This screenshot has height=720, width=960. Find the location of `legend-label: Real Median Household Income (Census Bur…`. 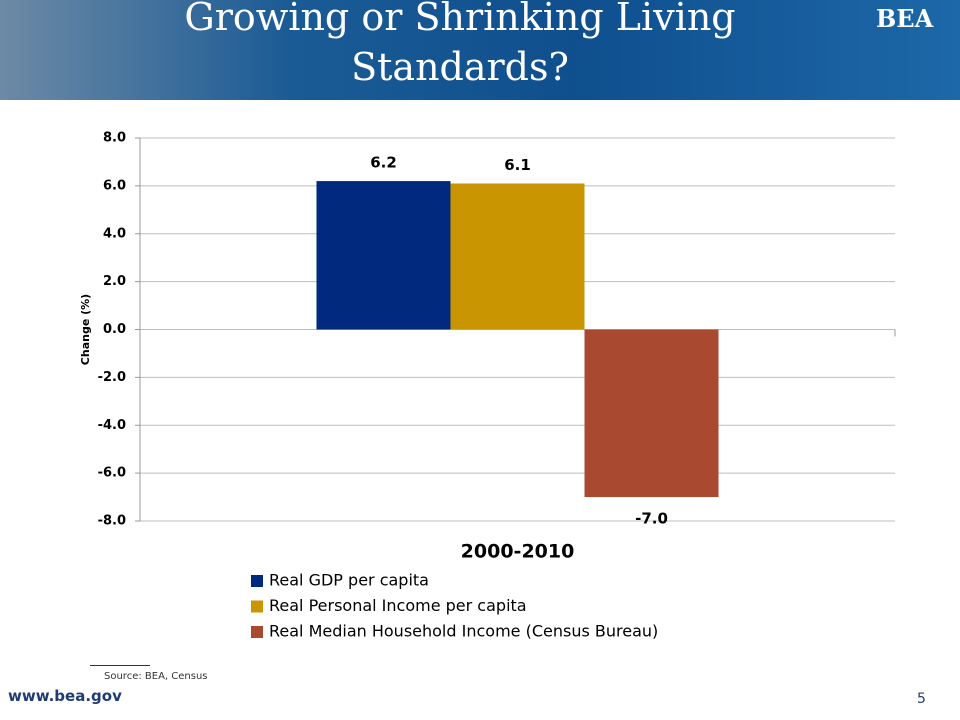

legend-label: Real Median Household Income (Census Bur… is located at coordinates (463, 631).